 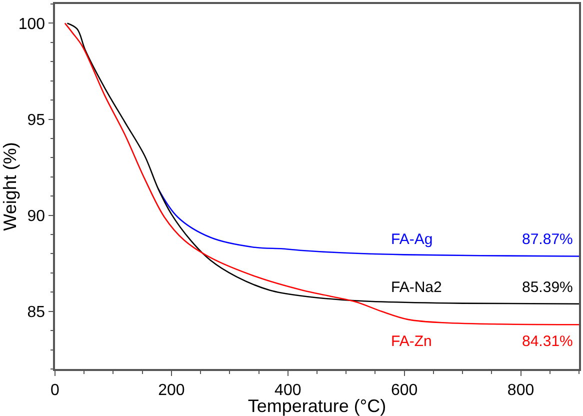 What do you see at coordinates (10, 186) in the screenshot?
I see `y-axis-title: Weight (%)` at bounding box center [10, 186].